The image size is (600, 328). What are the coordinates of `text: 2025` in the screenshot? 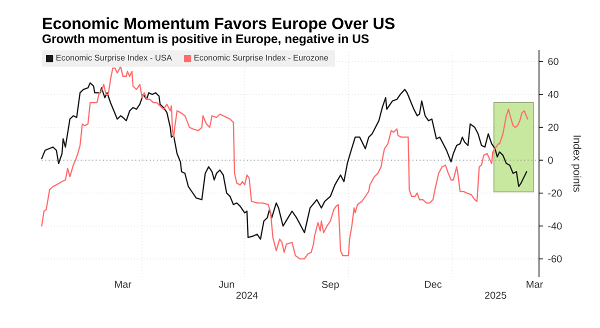 It's located at (495, 295).